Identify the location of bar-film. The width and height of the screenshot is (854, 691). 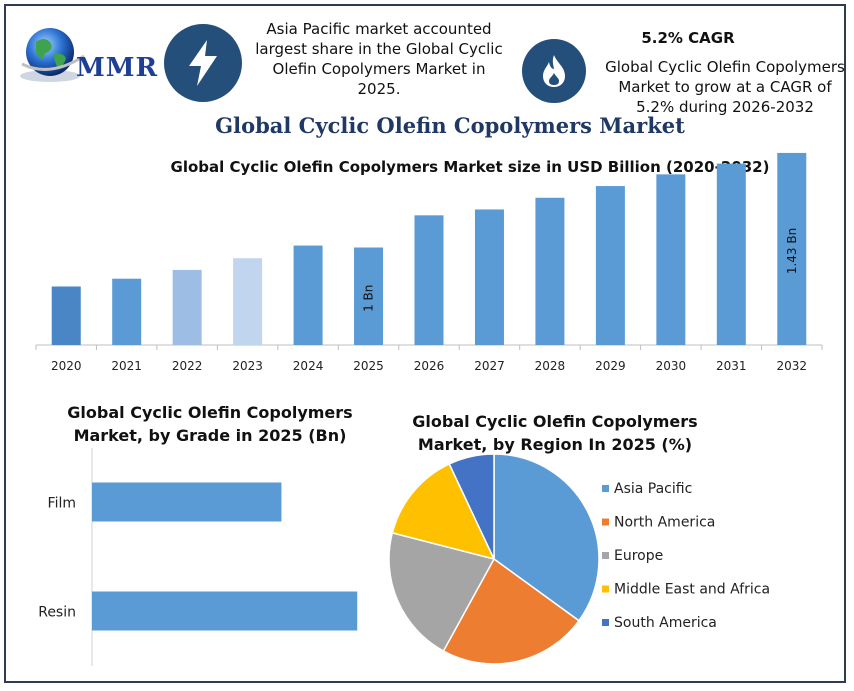
(187, 502).